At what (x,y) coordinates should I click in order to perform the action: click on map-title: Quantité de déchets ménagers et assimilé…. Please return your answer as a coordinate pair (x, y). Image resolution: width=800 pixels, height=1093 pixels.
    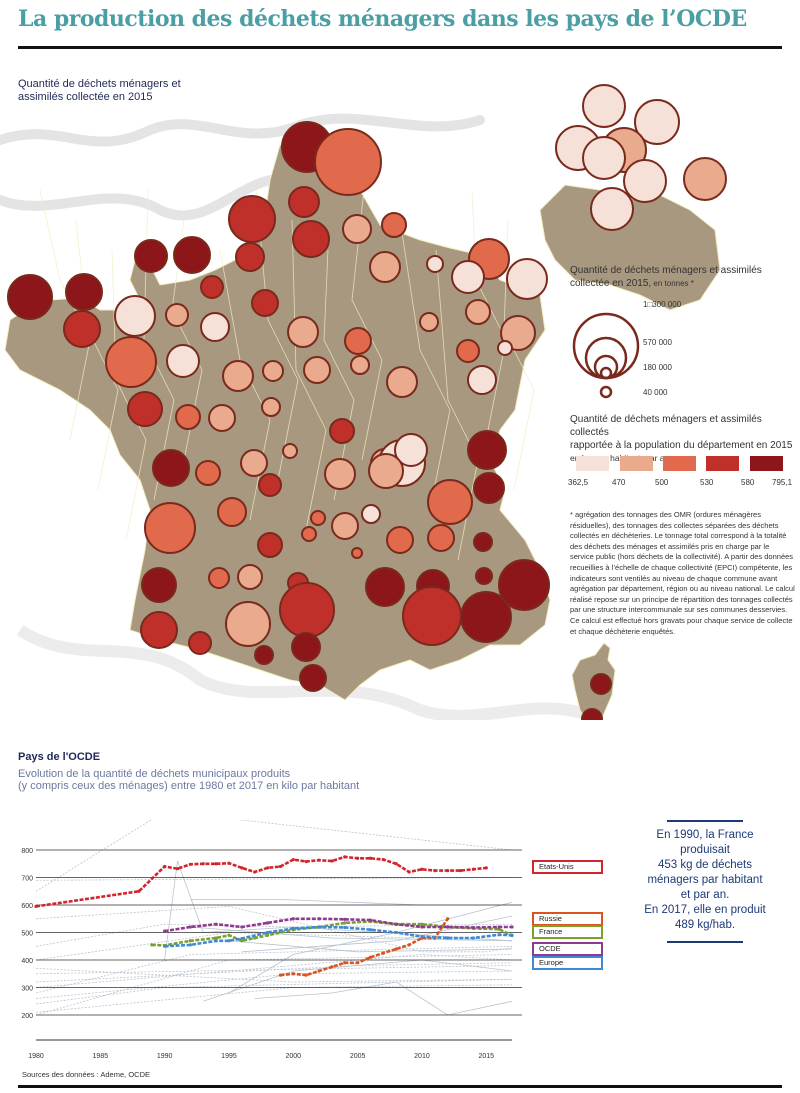
    Looking at the image, I should click on (99, 91).